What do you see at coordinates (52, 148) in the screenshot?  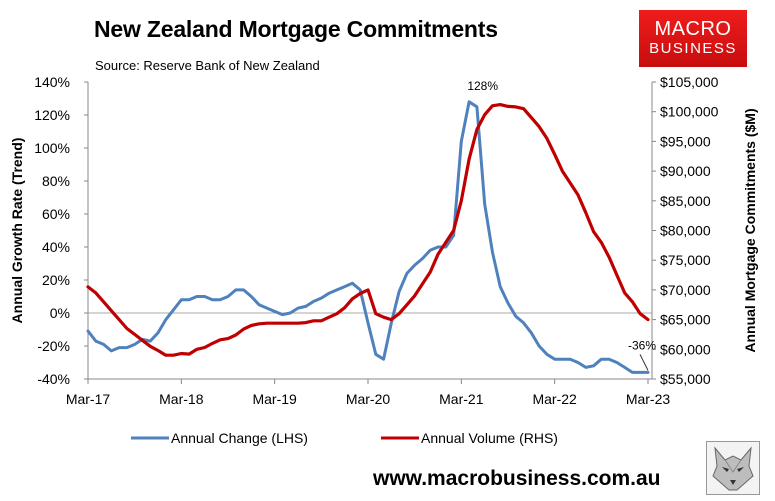 I see `y-left-tick-label: 100%` at bounding box center [52, 148].